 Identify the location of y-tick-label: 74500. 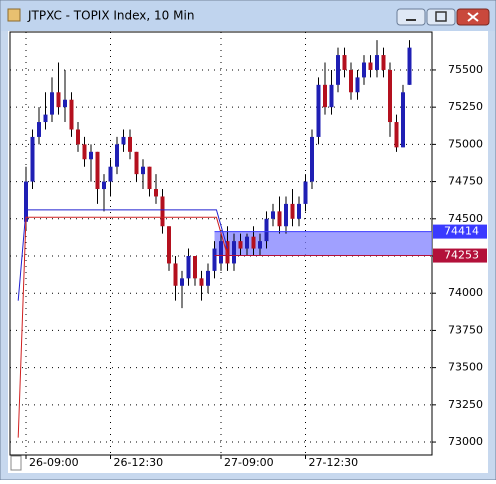
(465, 218).